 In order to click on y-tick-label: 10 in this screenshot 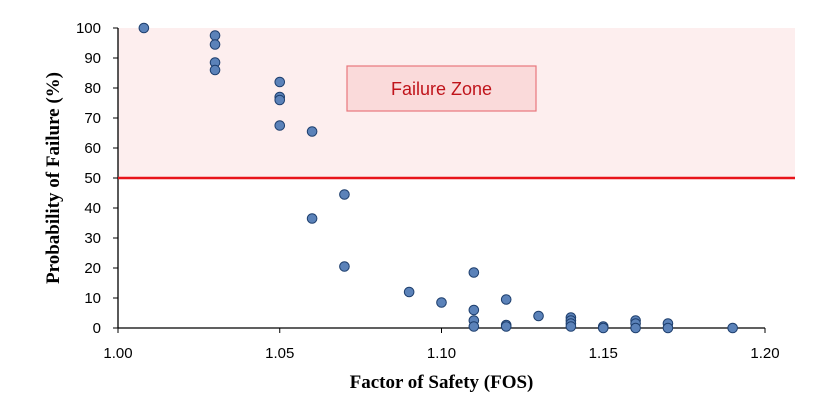, I will do `click(92, 298)`.